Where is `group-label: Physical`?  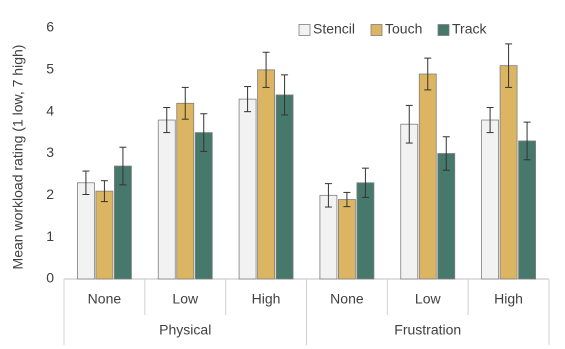
group-label: Physical is located at coordinates (185, 330).